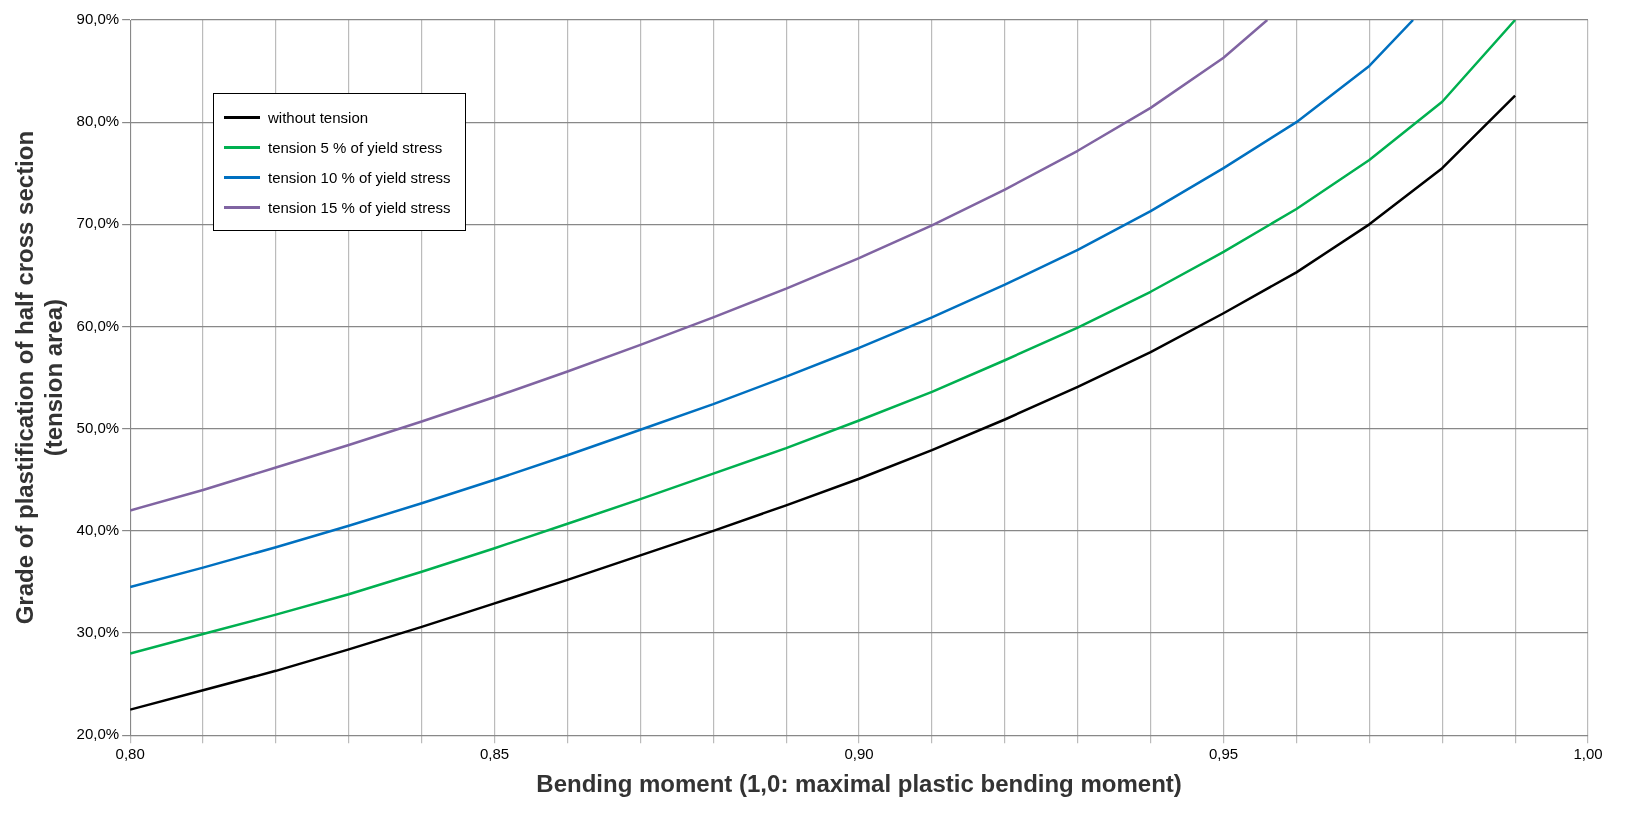  I want to click on legend-label: tension 5 % of yield stress, so click(355, 147).